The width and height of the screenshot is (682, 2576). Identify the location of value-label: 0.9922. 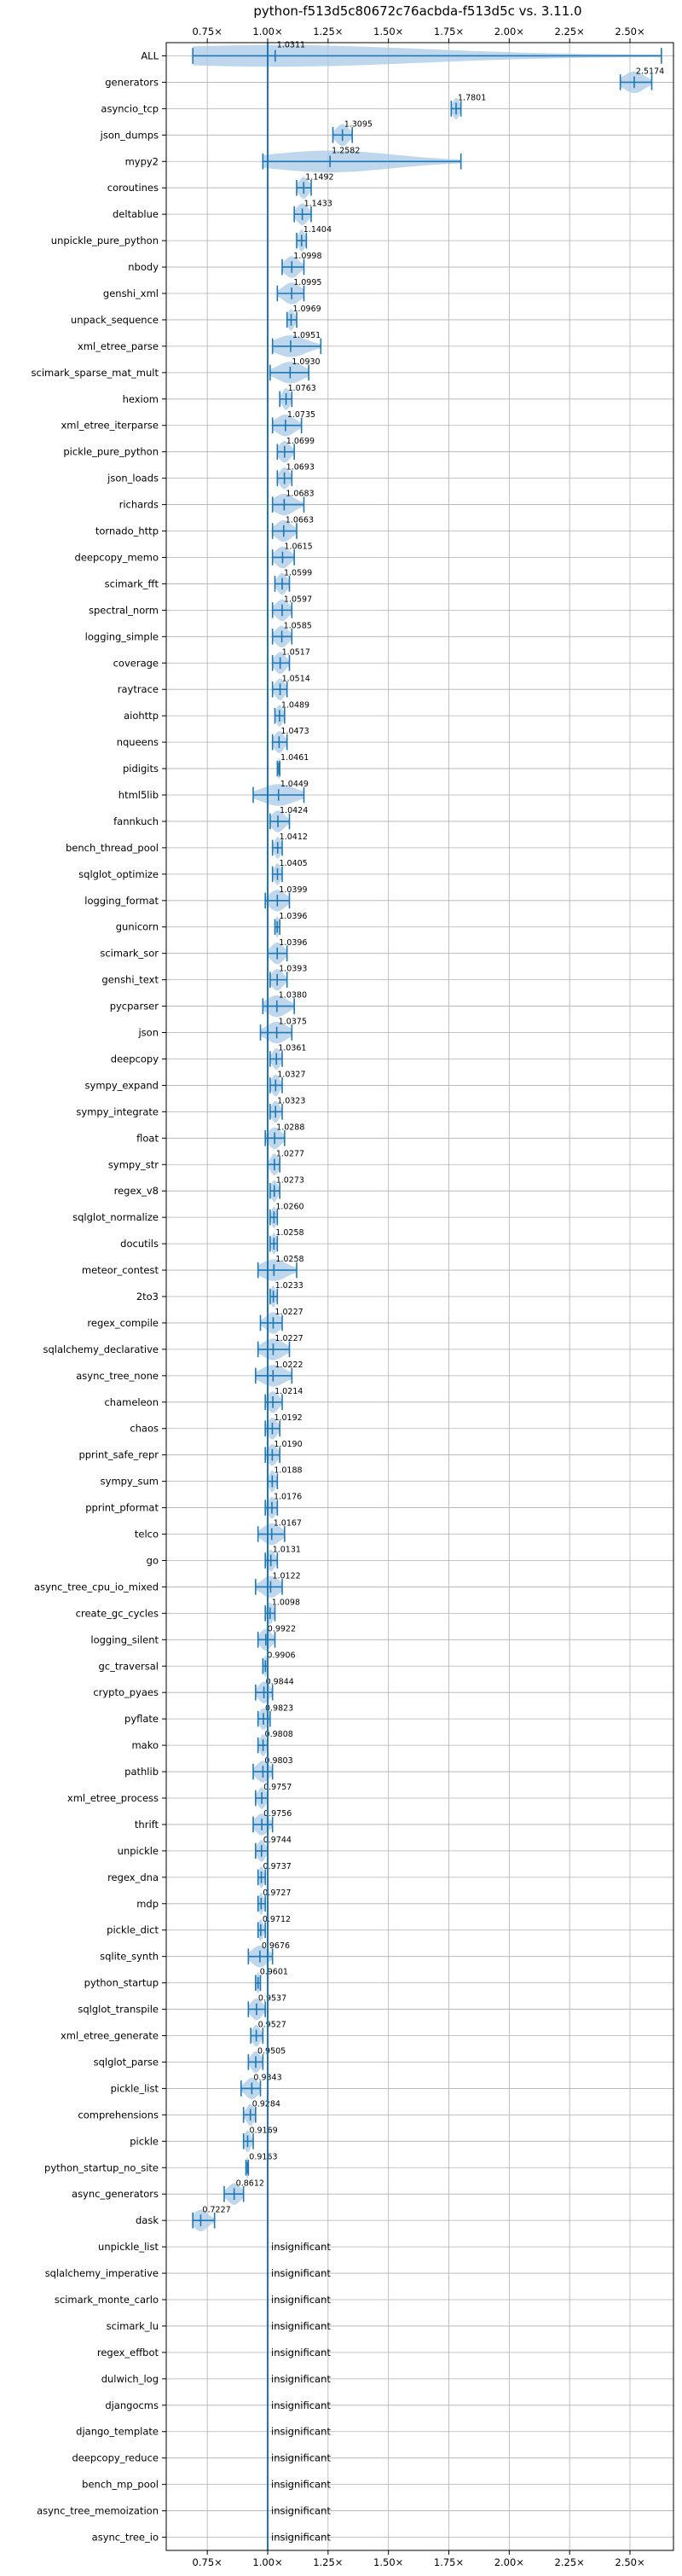
(282, 1628).